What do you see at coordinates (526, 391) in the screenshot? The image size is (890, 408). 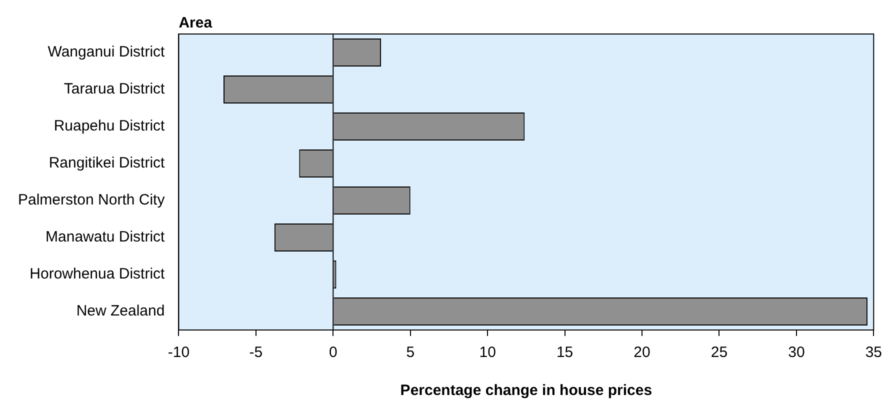 I see `x-axis-title: Percentage change in house prices` at bounding box center [526, 391].